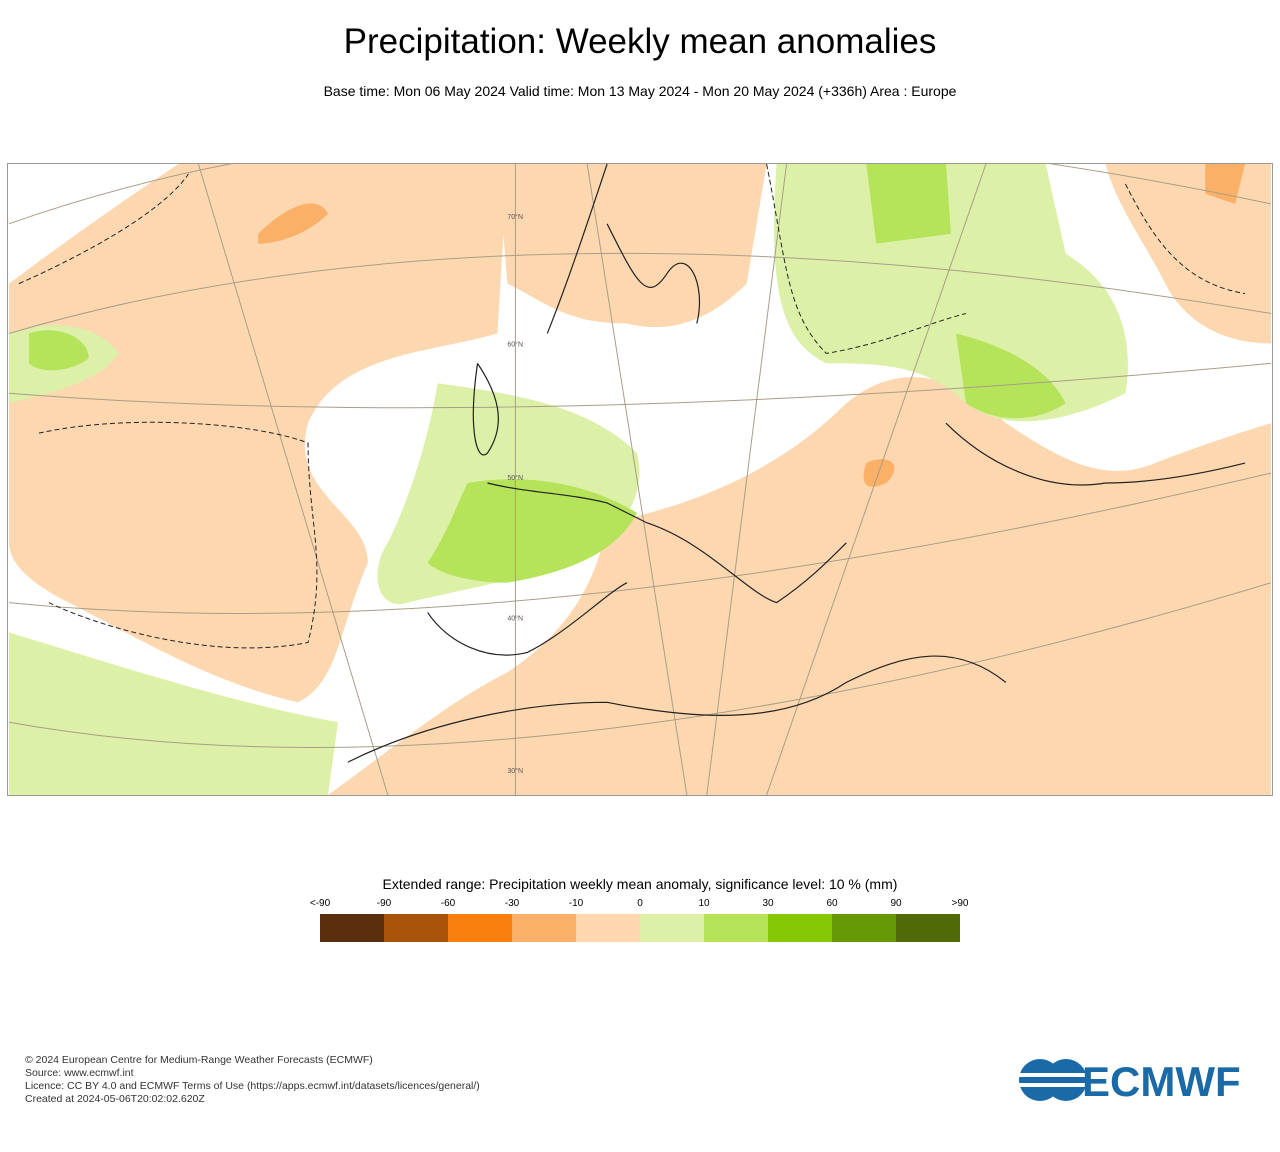 The height and width of the screenshot is (1152, 1280). Describe the element at coordinates (640, 293) in the screenshot. I see `parallel-60n` at that location.